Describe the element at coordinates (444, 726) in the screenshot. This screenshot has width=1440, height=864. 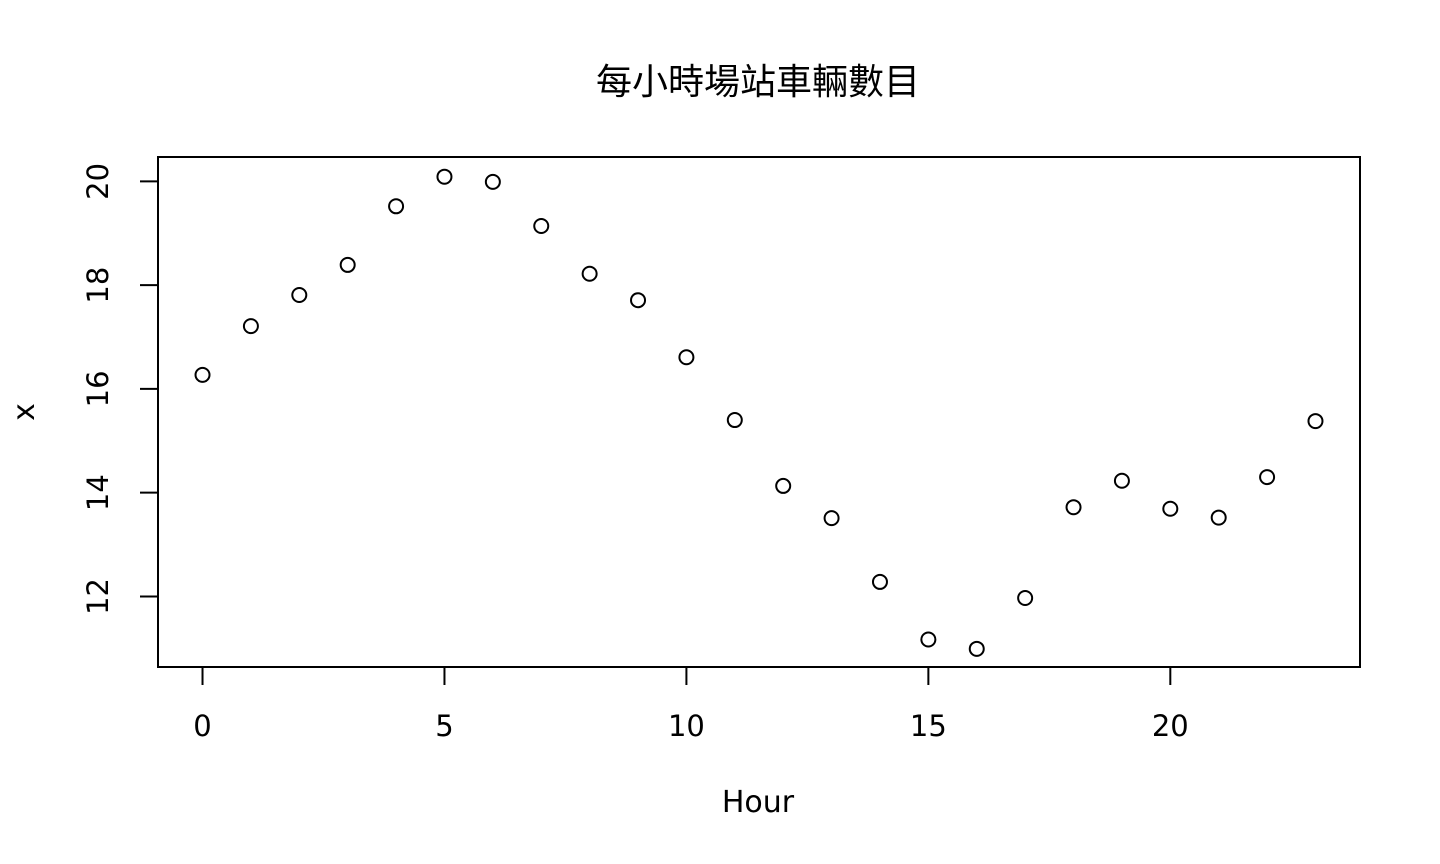
I see `x-tick-label: 5` at that location.